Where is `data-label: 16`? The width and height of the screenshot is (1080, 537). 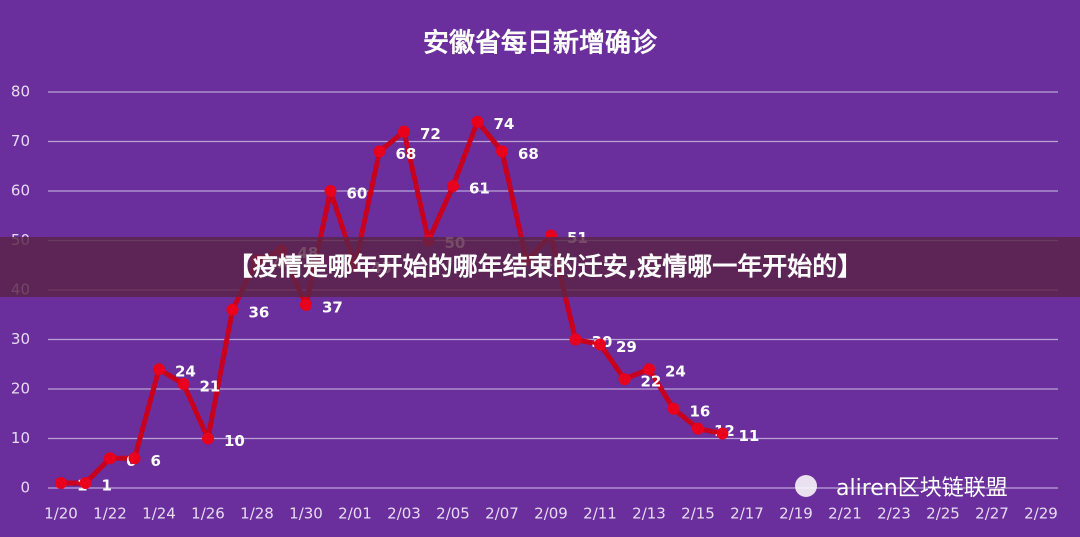 data-label: 16 is located at coordinates (700, 411).